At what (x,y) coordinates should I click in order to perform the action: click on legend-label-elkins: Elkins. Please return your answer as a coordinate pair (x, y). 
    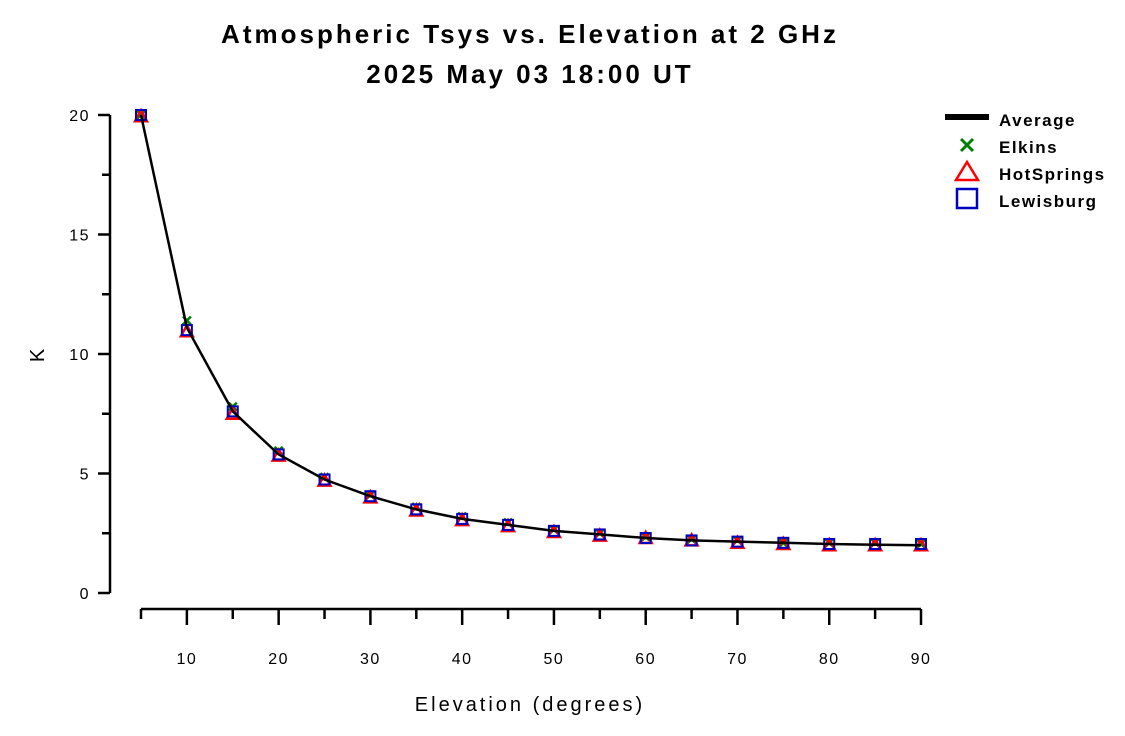
    Looking at the image, I should click on (1028, 147).